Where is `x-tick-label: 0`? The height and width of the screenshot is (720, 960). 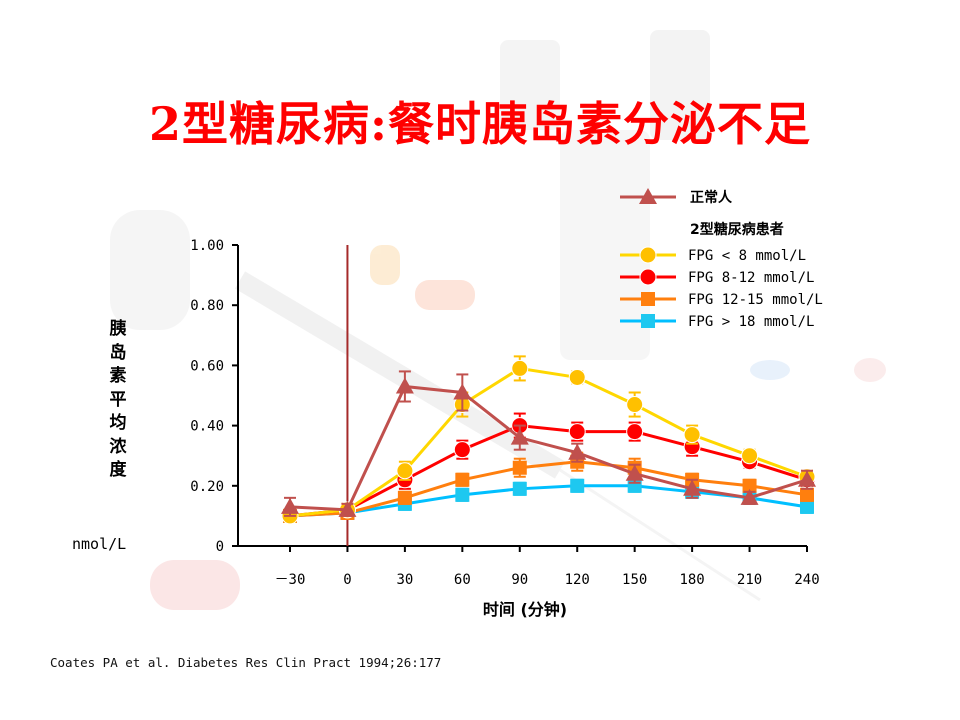
x-tick-label: 0 is located at coordinates (347, 580).